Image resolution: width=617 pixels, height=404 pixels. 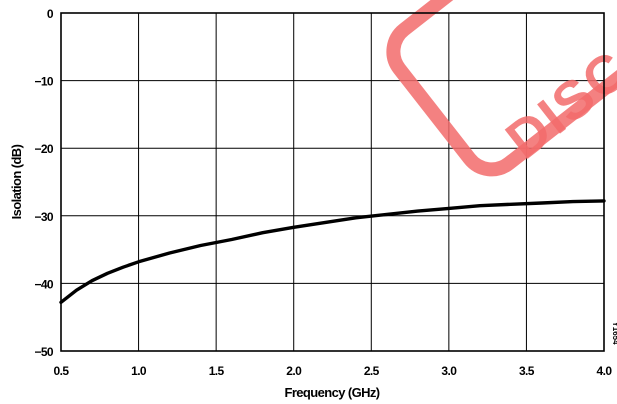 What do you see at coordinates (449, 371) in the screenshot?
I see `x-tick-label: 3.0` at bounding box center [449, 371].